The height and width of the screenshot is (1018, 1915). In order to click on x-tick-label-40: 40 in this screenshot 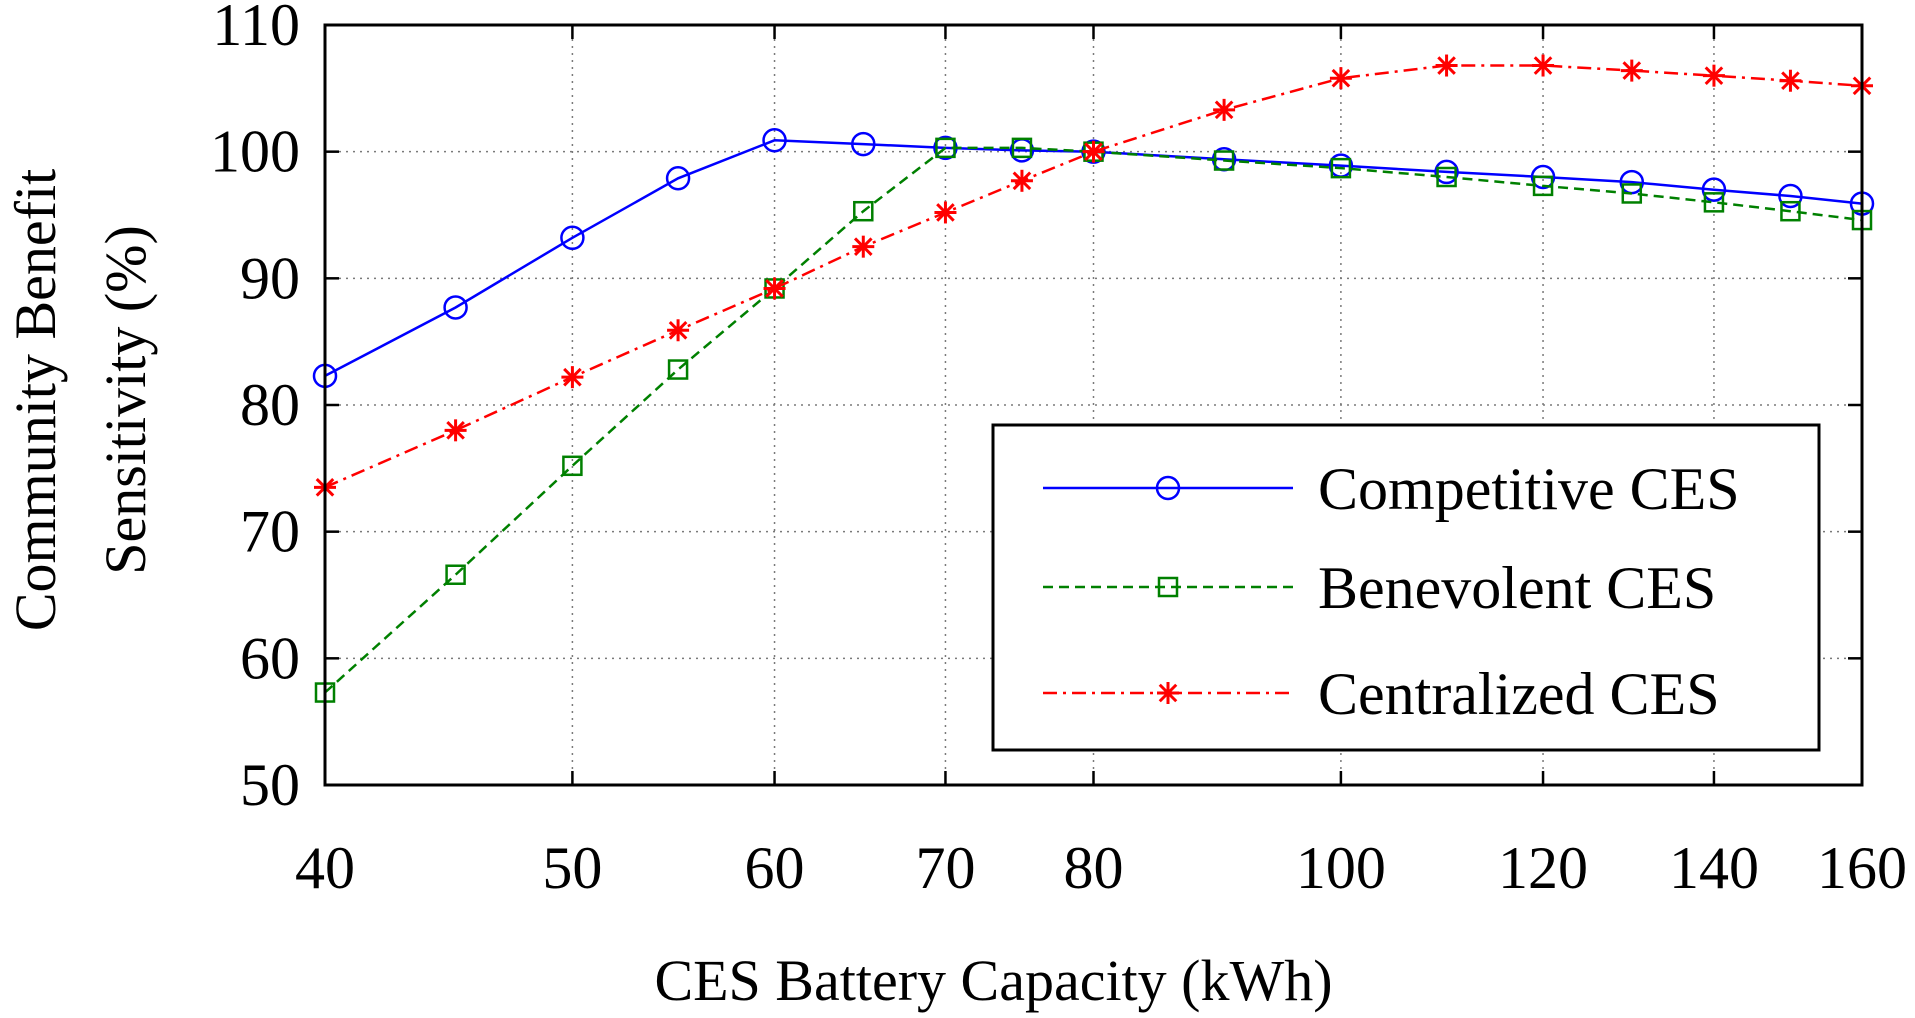, I will do `click(325, 868)`.